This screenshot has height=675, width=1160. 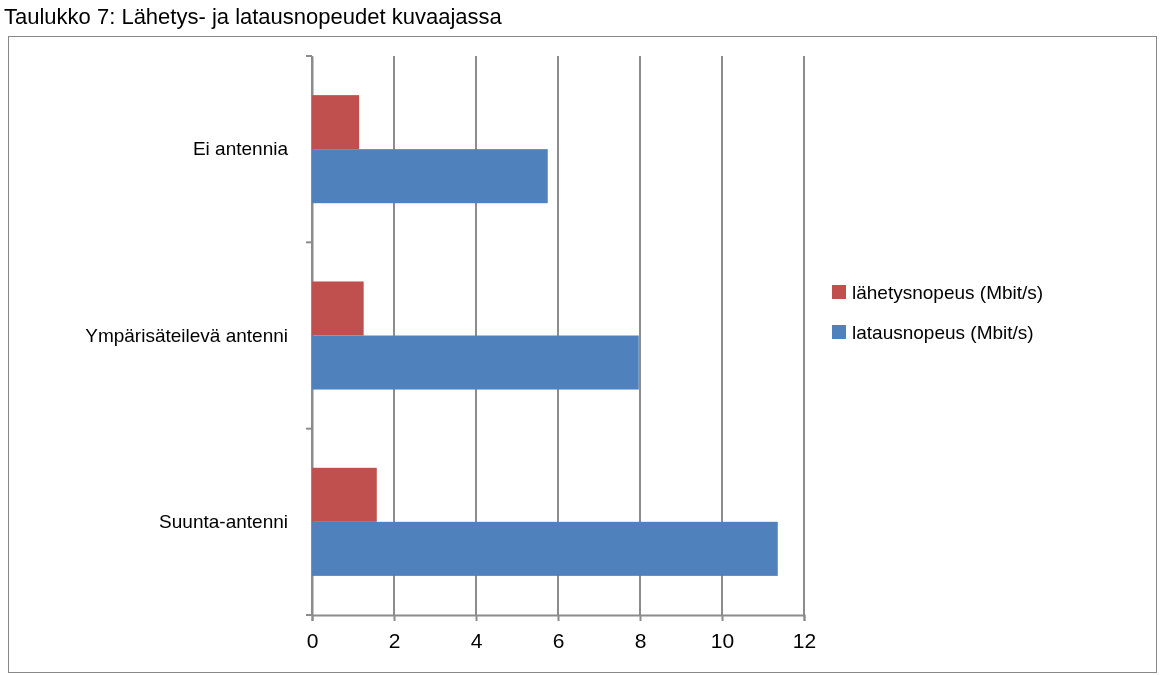 I want to click on x-tick-label: 6, so click(x=558, y=640).